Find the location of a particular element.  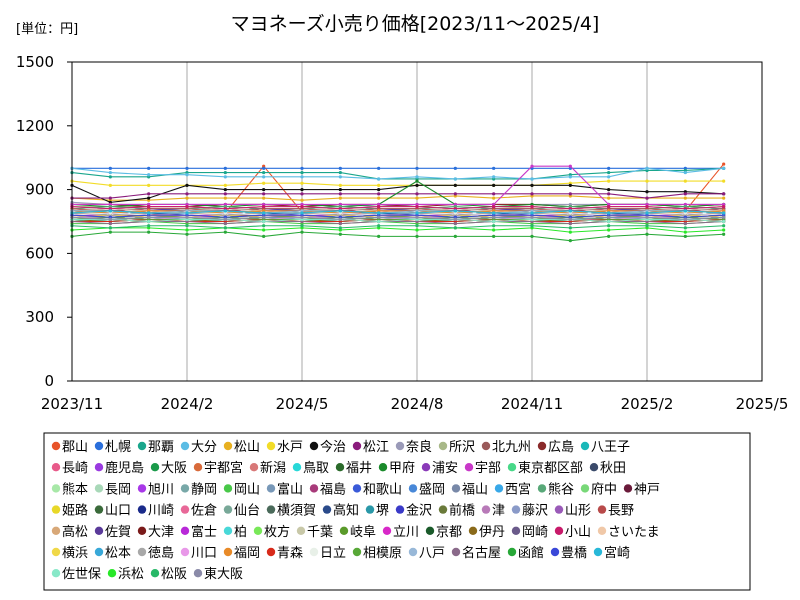

legend-item: 姫路 is located at coordinates (69, 511).